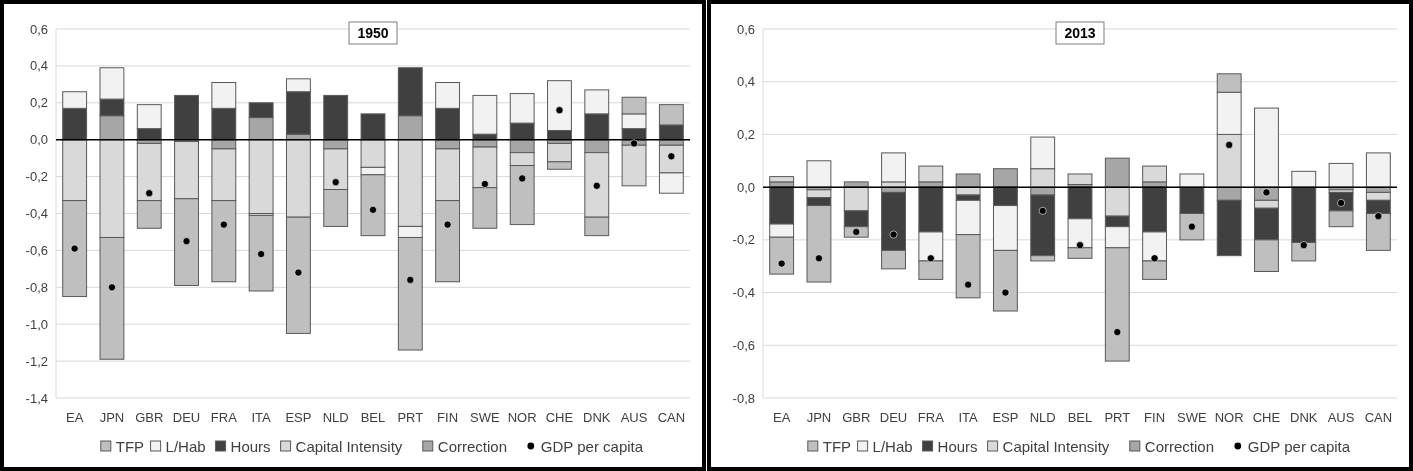 This screenshot has width=1413, height=471. What do you see at coordinates (1080, 33) in the screenshot?
I see `chart-title: 2013` at bounding box center [1080, 33].